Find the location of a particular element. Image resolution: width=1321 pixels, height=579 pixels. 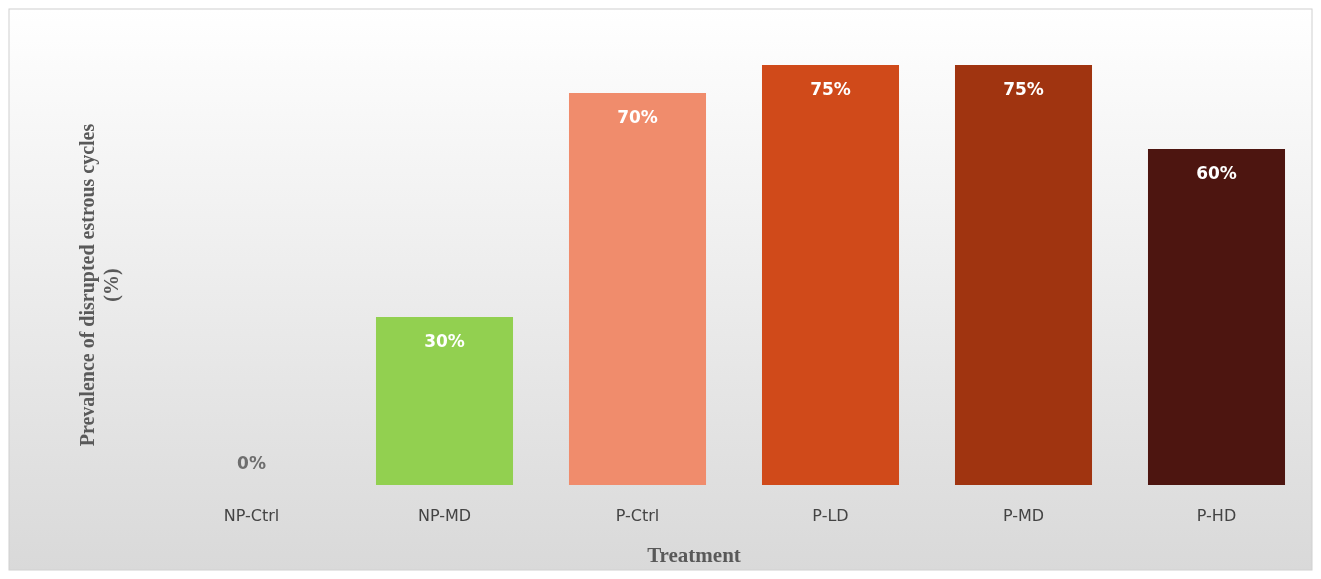

x-tick-label: P-MD is located at coordinates (1023, 515).